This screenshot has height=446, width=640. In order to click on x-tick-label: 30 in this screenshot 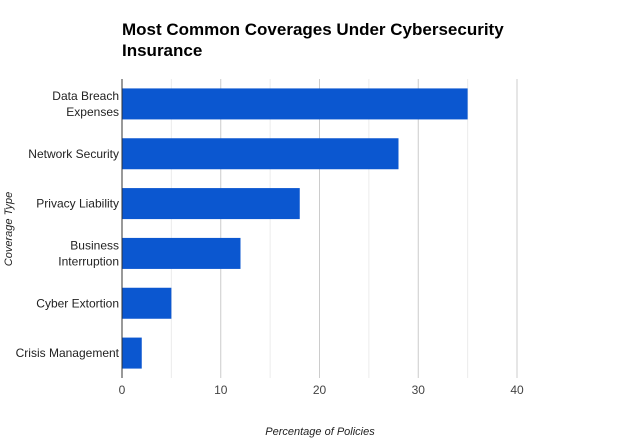, I will do `click(419, 390)`.